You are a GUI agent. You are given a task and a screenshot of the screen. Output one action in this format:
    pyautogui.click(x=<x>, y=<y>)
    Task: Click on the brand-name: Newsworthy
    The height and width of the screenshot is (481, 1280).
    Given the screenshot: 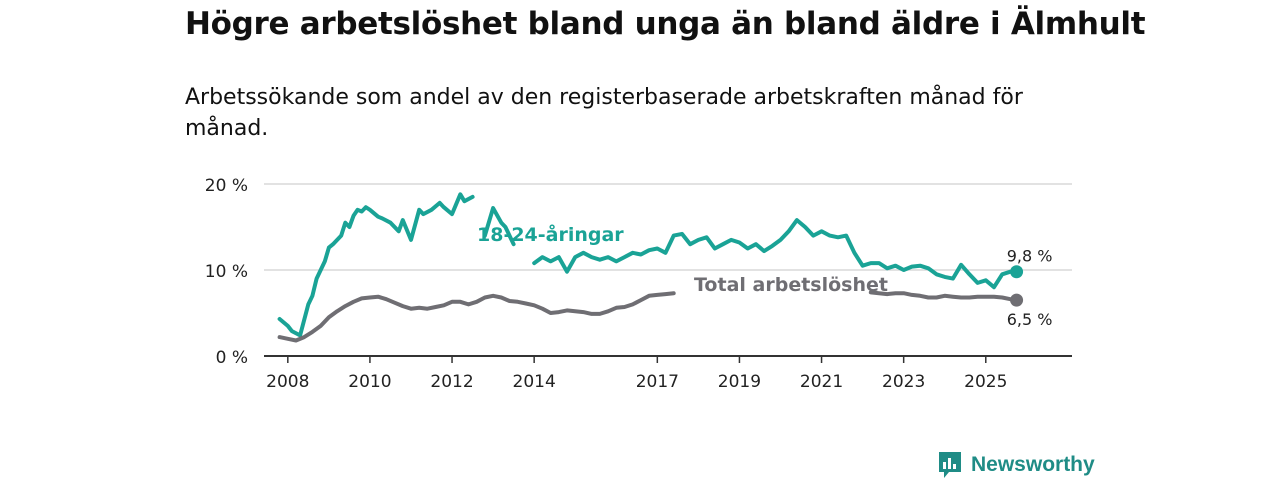 What is the action you would take?
    pyautogui.click(x=1033, y=464)
    